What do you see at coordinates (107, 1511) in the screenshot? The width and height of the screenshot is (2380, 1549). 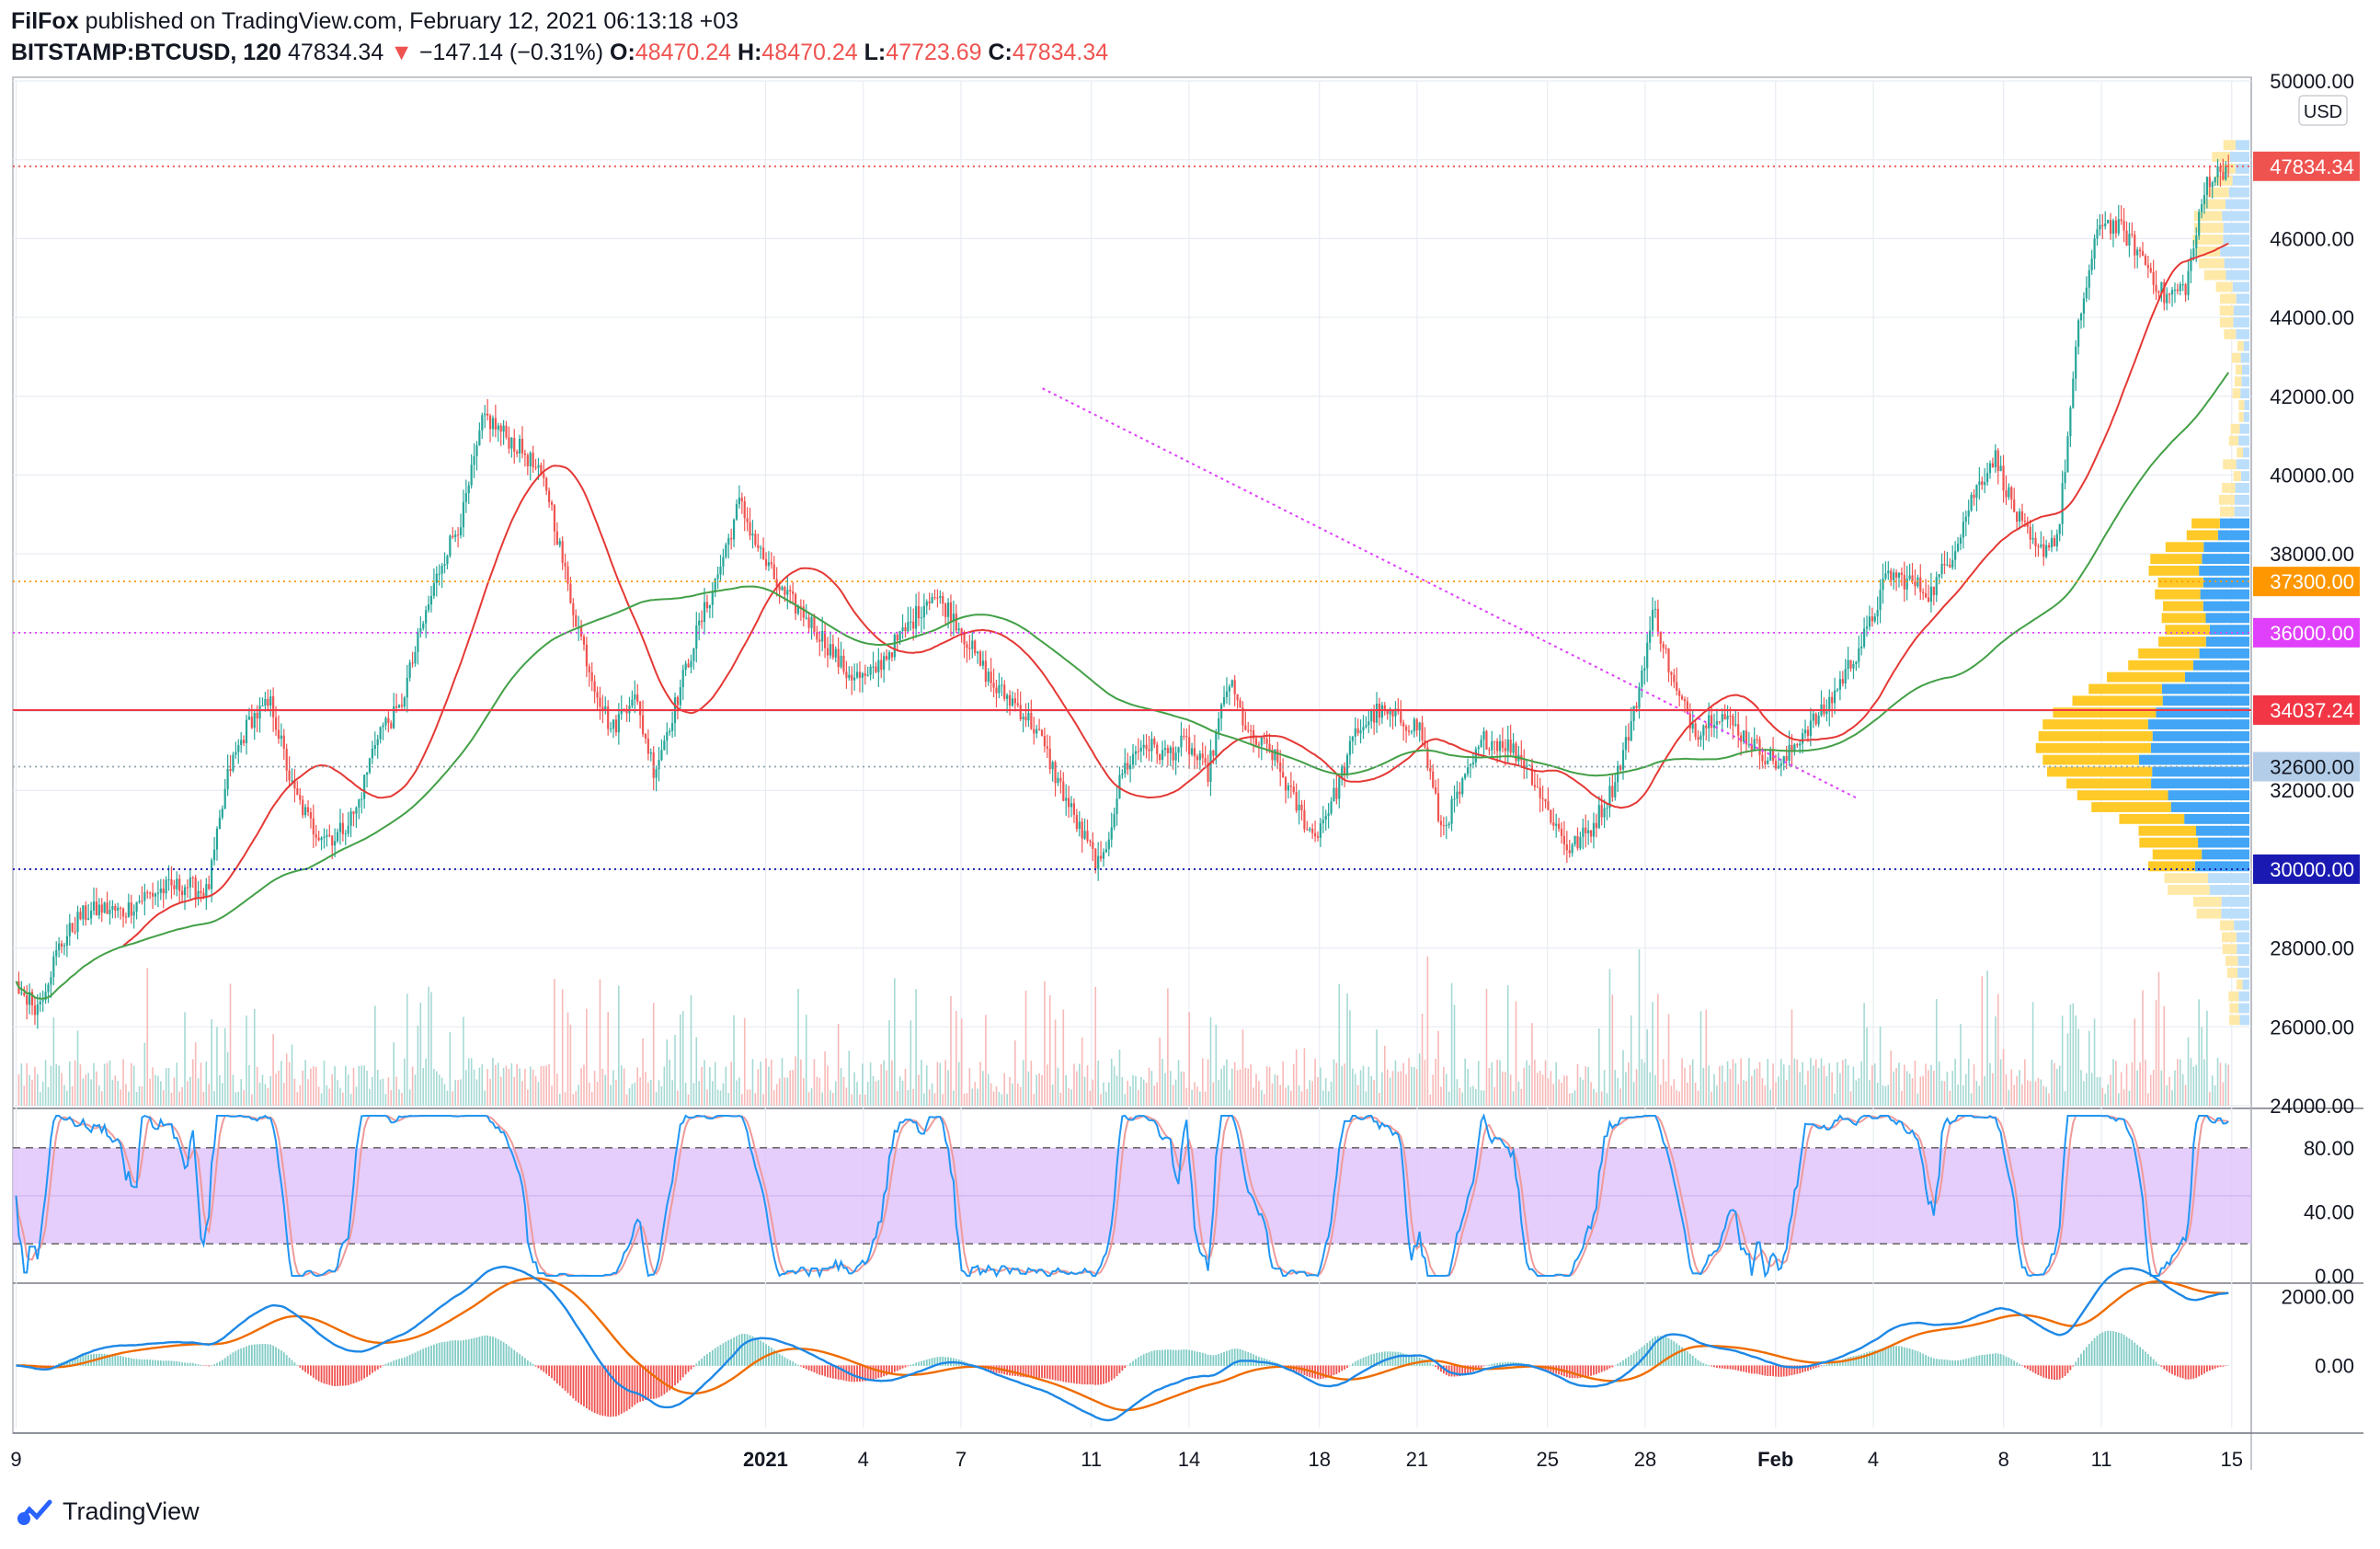 I see `tradingview-footer: TradingView` at bounding box center [107, 1511].